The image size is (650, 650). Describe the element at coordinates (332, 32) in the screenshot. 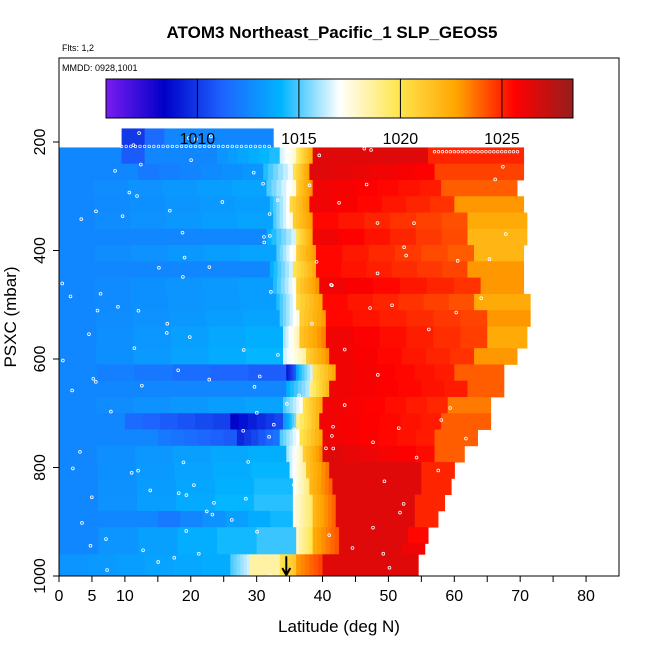

I see `chart-title: ATOM3 Northeast_Pacific_1 SLP_GEOS5` at that location.